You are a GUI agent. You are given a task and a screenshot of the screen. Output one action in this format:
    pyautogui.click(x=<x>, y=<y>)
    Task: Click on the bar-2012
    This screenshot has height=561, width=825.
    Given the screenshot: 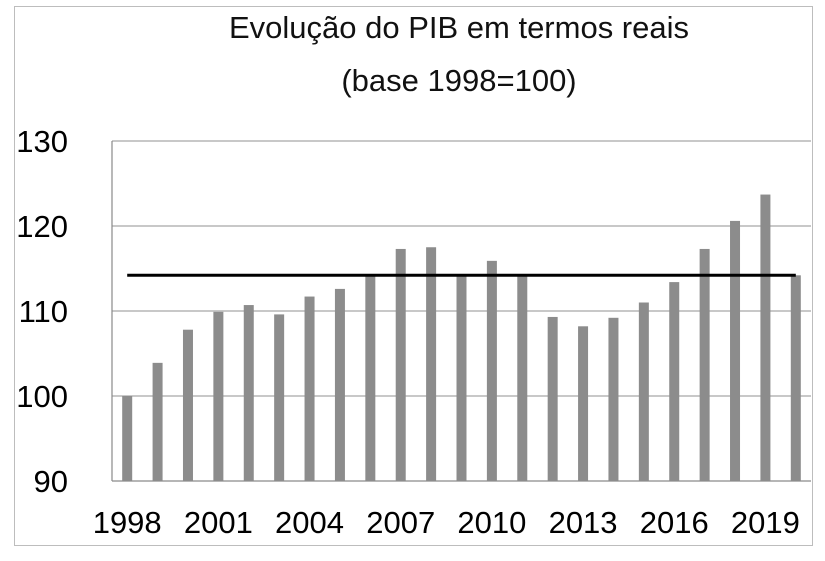 What is the action you would take?
    pyautogui.click(x=552, y=398)
    